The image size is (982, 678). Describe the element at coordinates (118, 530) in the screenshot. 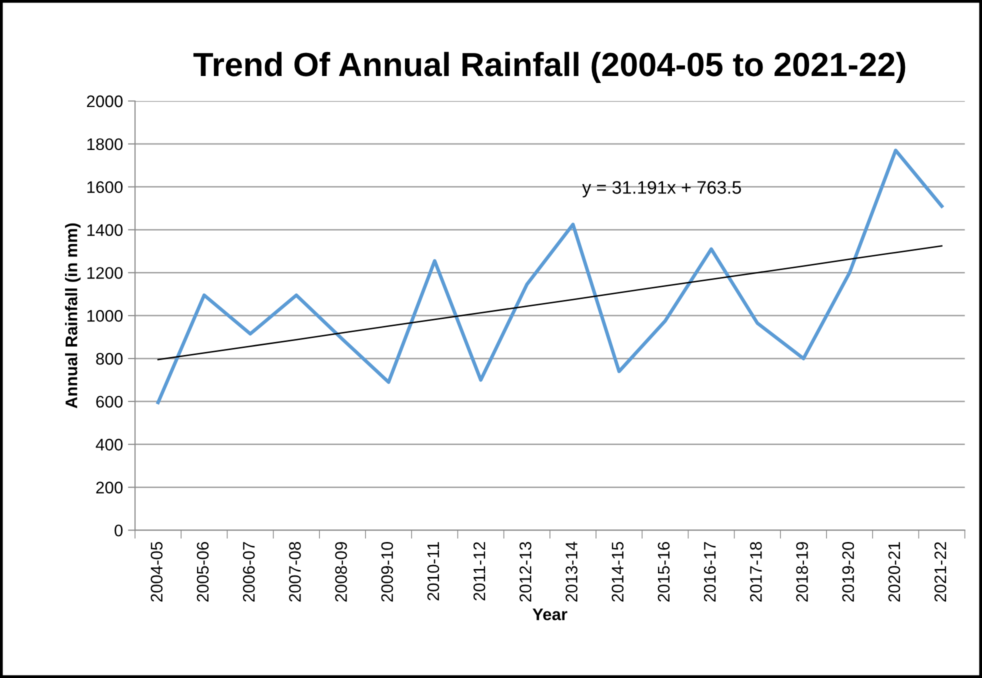

I see `y-tick-label: 0` at that location.